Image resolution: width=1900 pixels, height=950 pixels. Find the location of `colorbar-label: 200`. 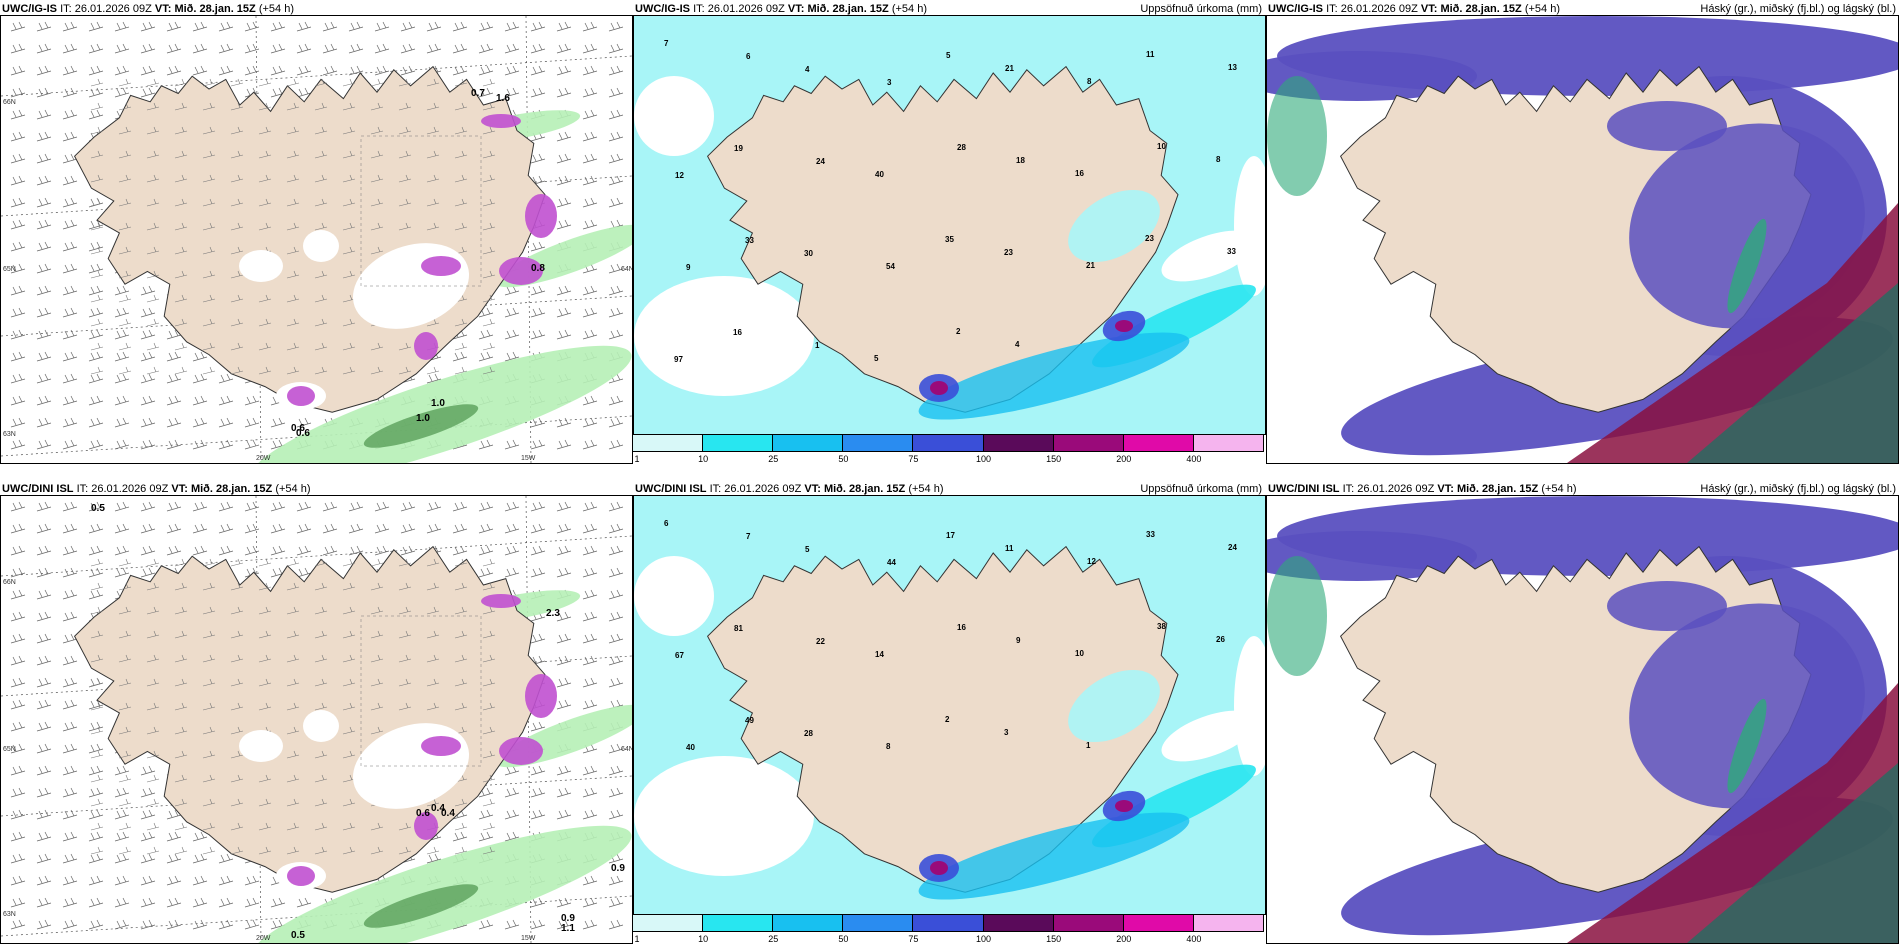

colorbar-label: 200 is located at coordinates (1124, 939).